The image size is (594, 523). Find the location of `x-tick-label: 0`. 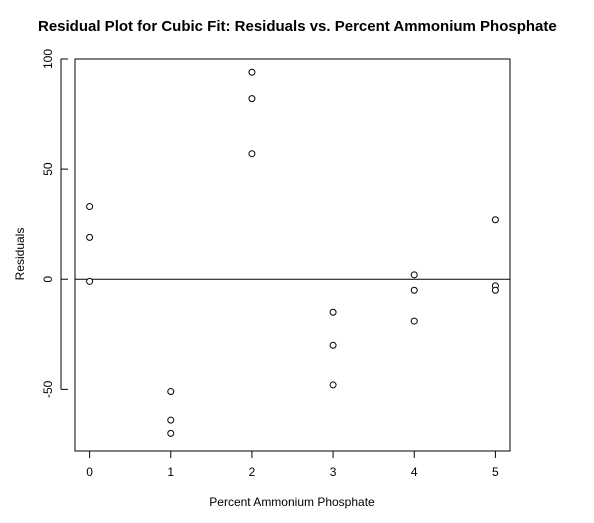

x-tick-label: 0 is located at coordinates (89, 472).